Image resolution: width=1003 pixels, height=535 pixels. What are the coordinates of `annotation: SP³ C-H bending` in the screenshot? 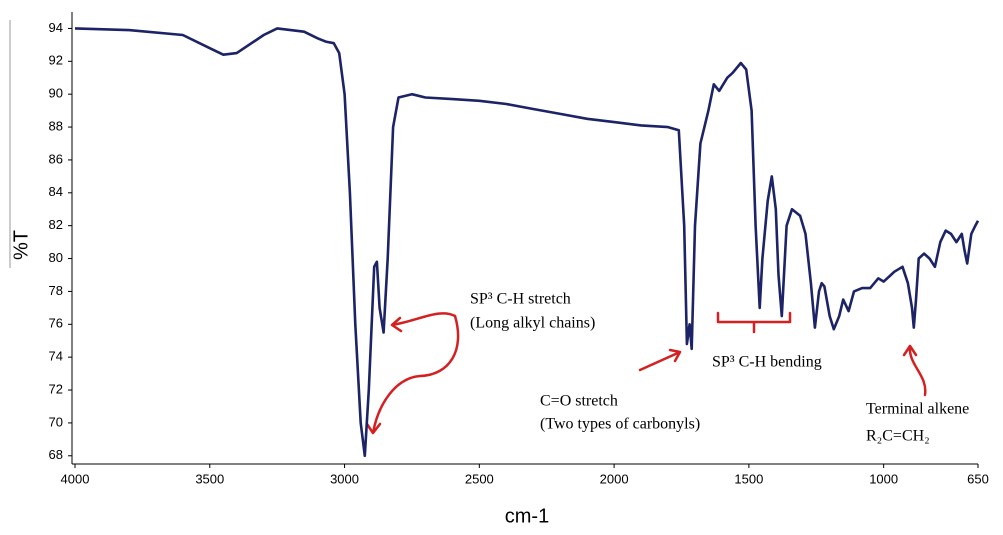 It's located at (767, 362).